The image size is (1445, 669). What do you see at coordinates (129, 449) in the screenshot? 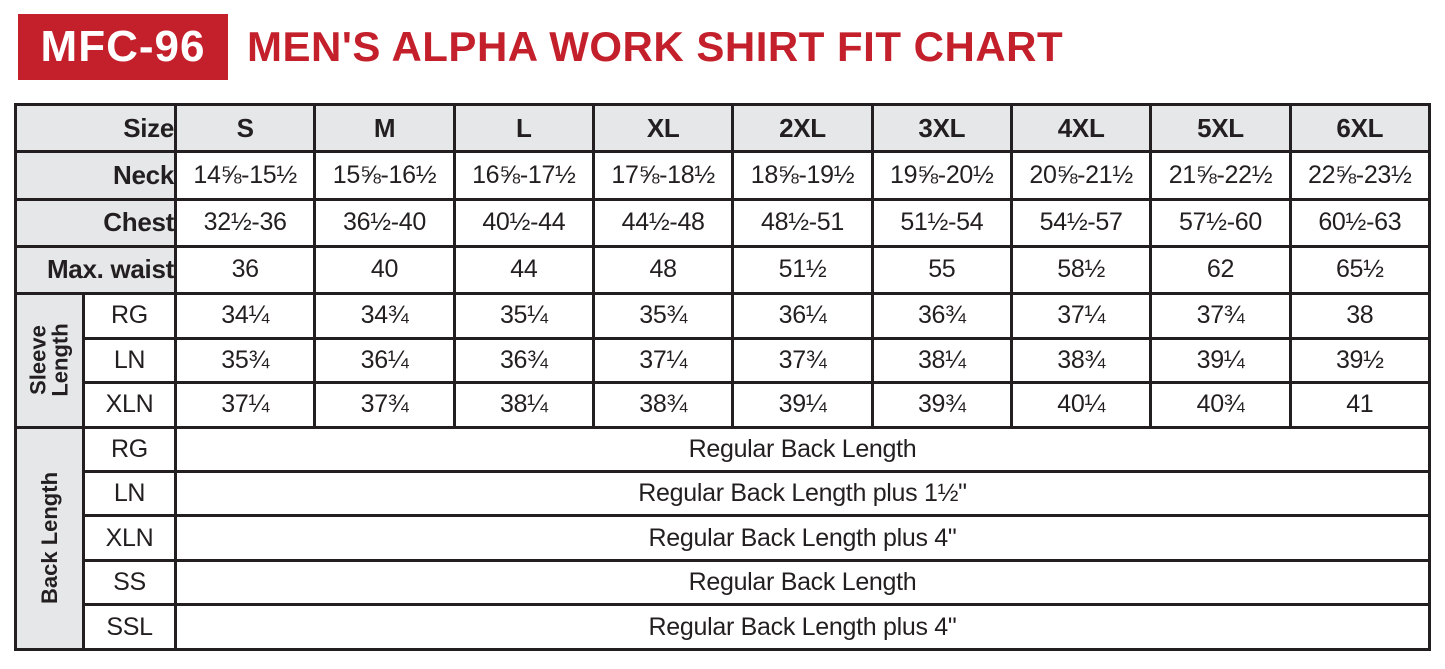
I see `back-variant-label: RG` at bounding box center [129, 449].